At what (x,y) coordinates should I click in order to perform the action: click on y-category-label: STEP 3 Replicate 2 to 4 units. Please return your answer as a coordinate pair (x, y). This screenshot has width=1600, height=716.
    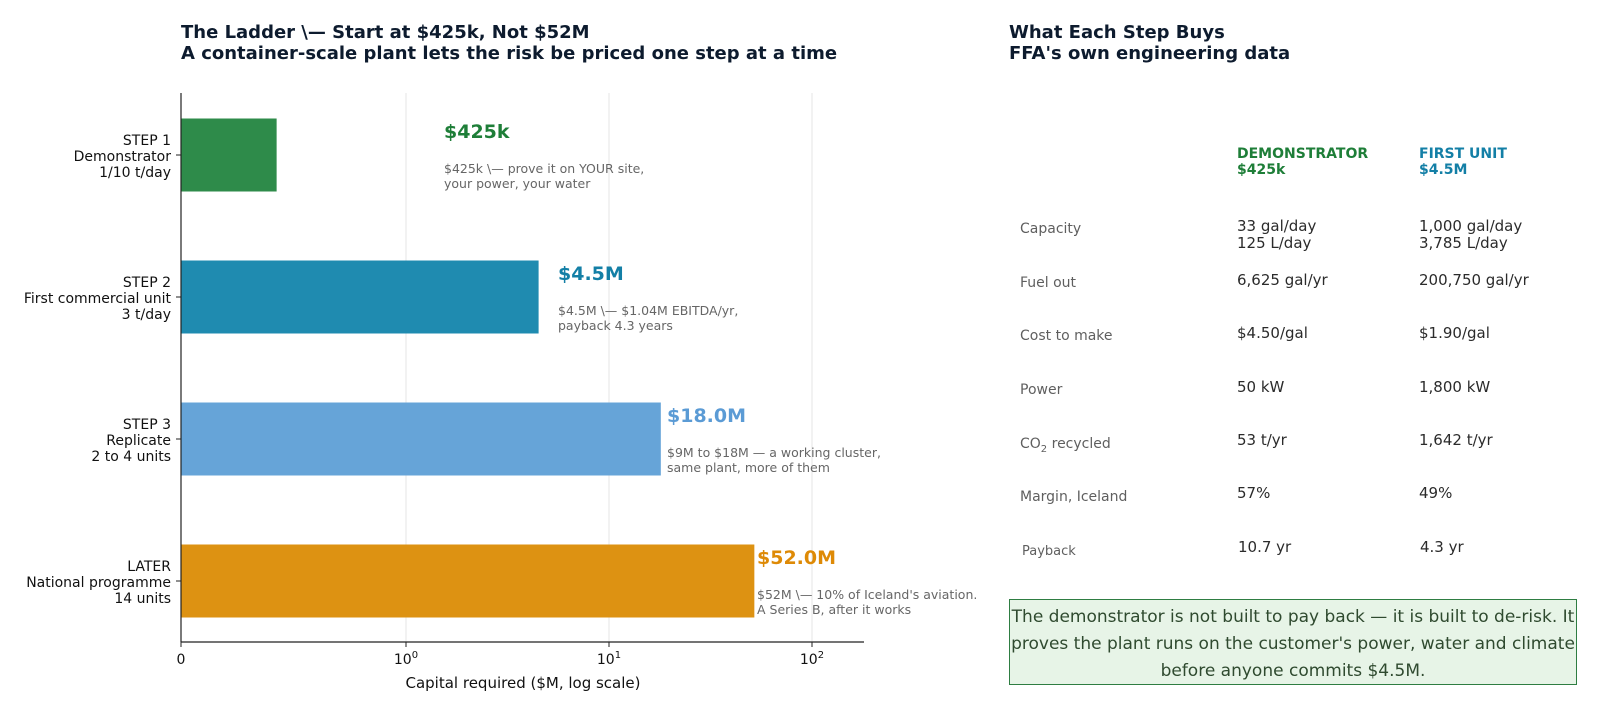
    Looking at the image, I should click on (131, 441).